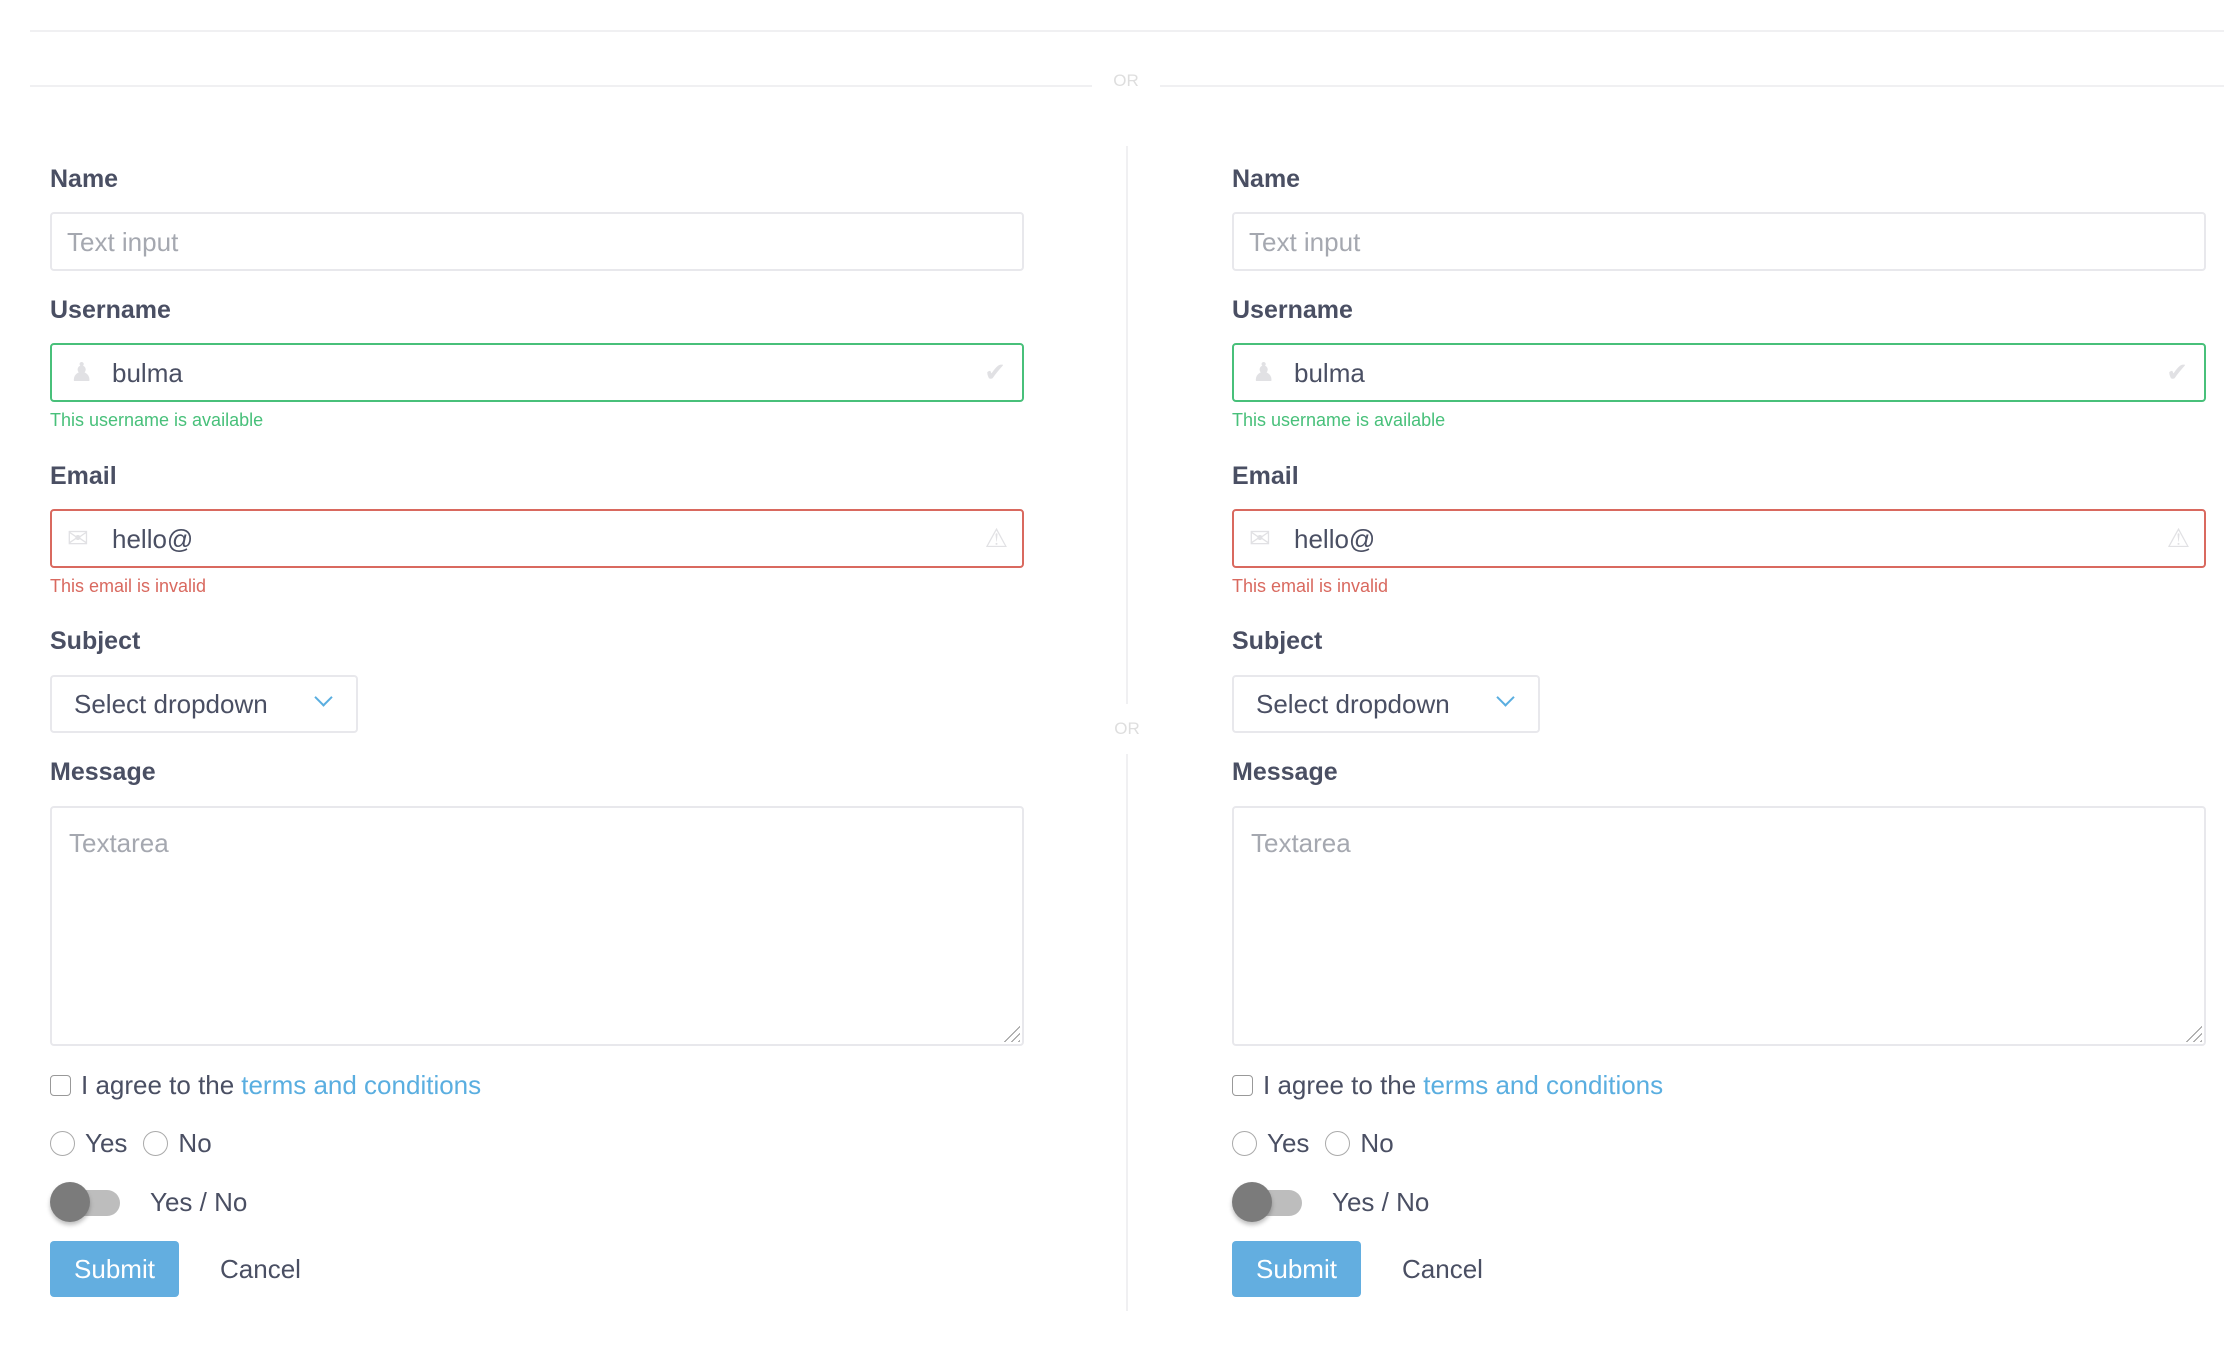  What do you see at coordinates (1127, 31) in the screenshot?
I see `top-divider` at bounding box center [1127, 31].